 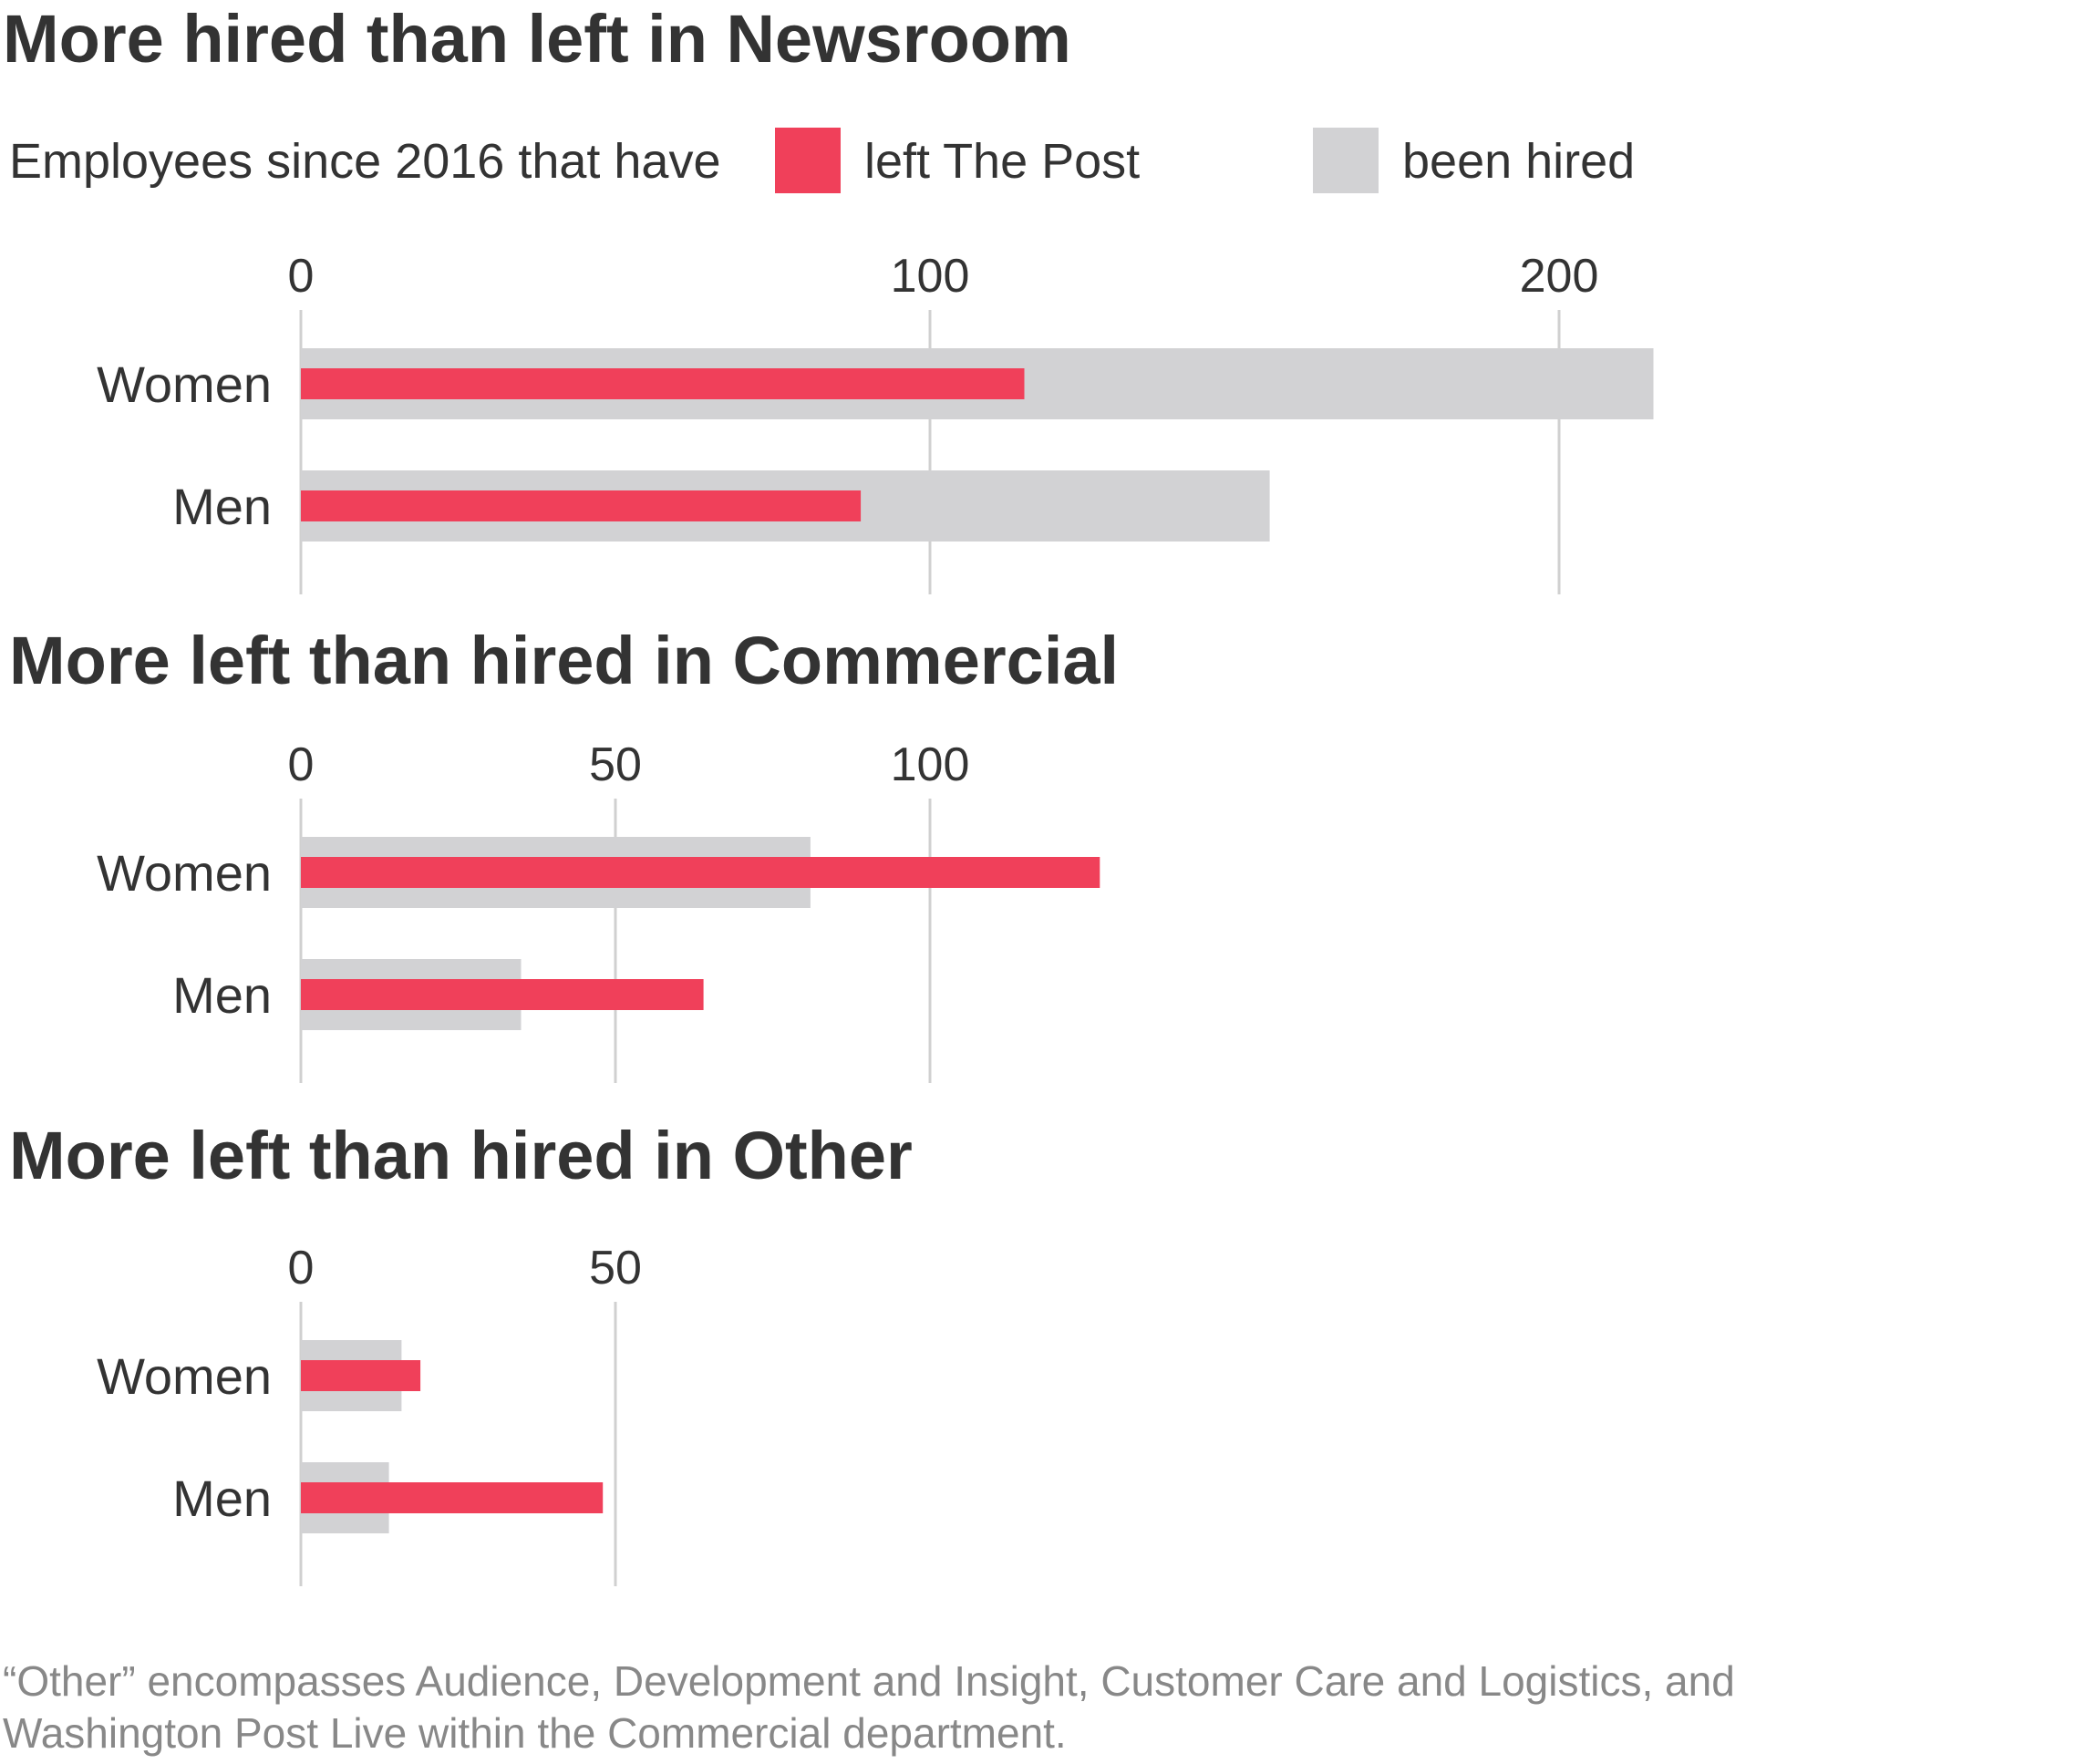 What do you see at coordinates (808, 160) in the screenshot?
I see `legend-left-swatch` at bounding box center [808, 160].